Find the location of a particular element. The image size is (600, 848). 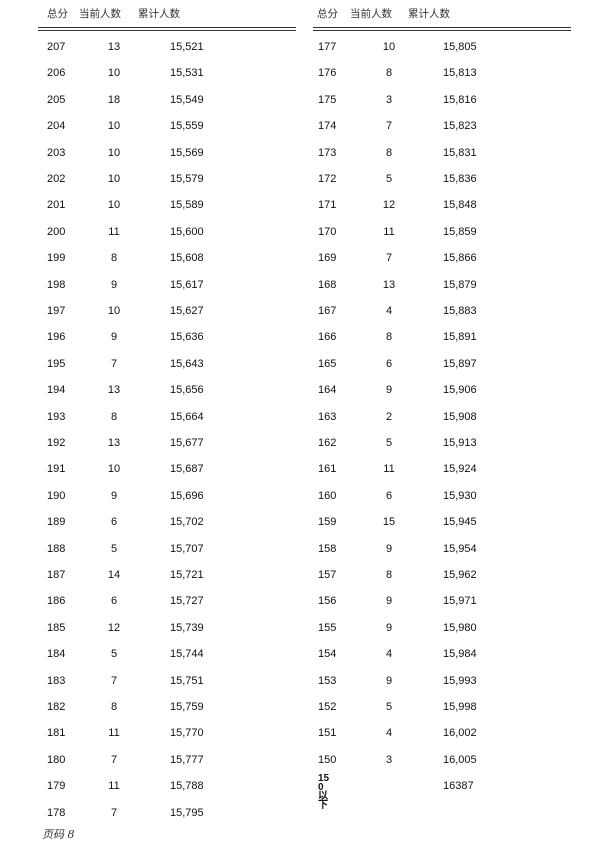

cell-cumulative: 15,549 is located at coordinates (187, 99).